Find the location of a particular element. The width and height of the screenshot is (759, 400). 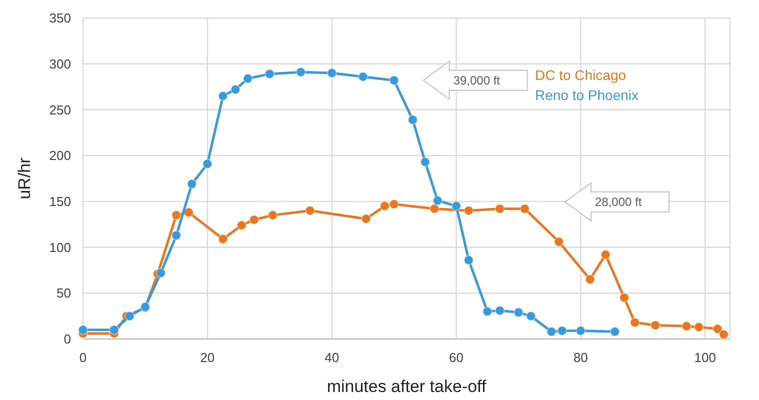

y-axis-title: uR/hr is located at coordinates (24, 178).